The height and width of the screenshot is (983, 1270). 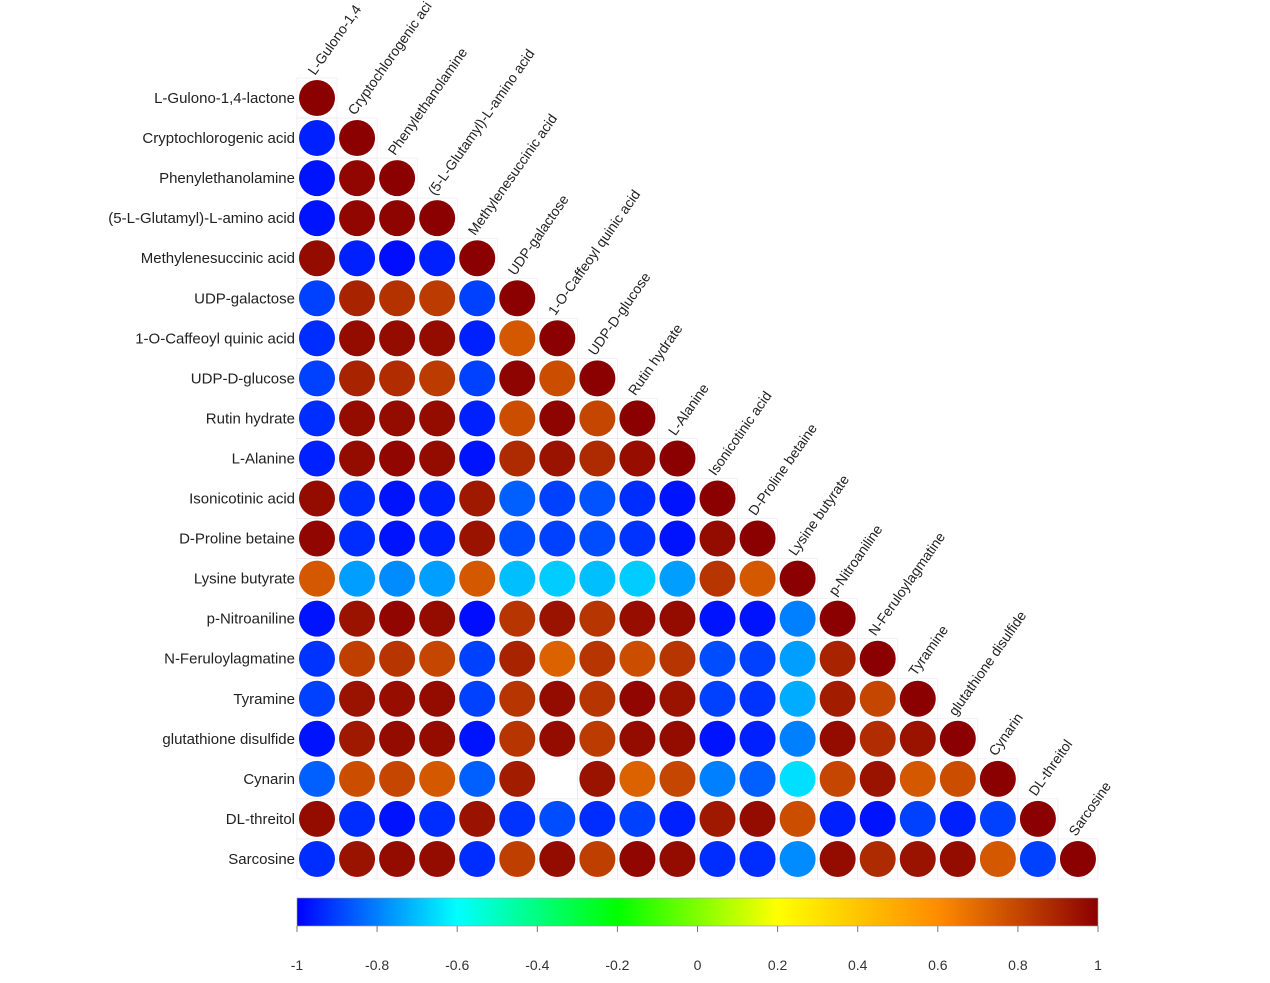 I want to click on column-label: Cynarin, so click(x=1005, y=734).